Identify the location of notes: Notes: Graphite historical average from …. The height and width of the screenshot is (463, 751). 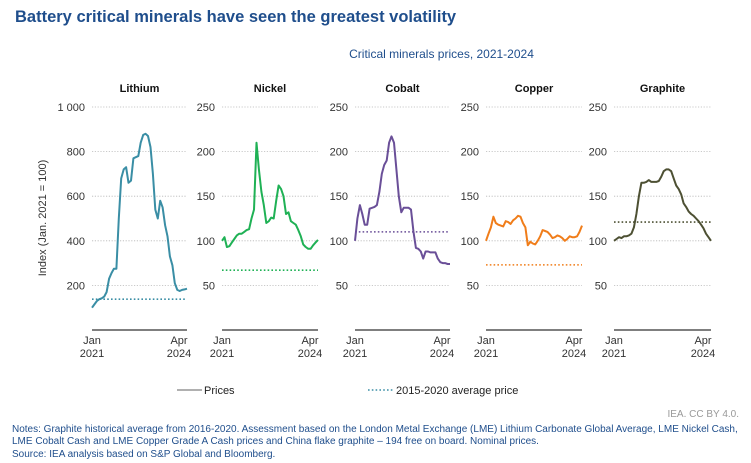
(379, 442).